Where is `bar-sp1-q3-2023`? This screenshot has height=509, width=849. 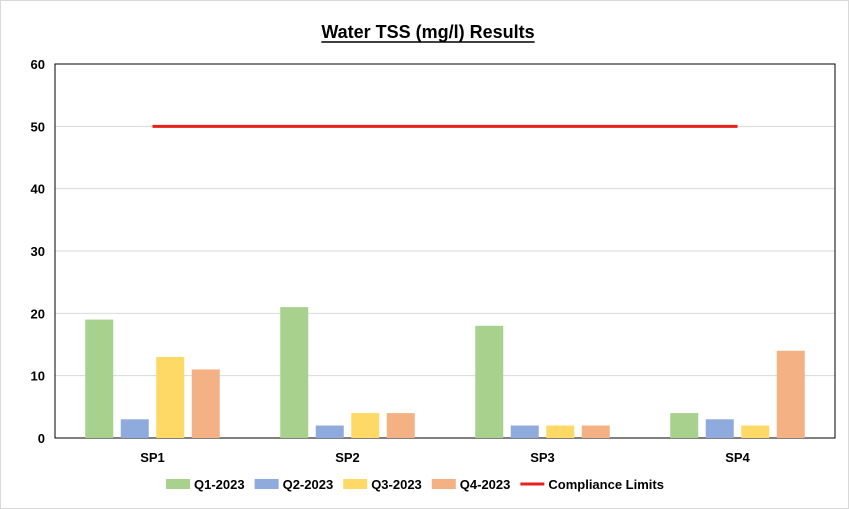 bar-sp1-q3-2023 is located at coordinates (170, 397).